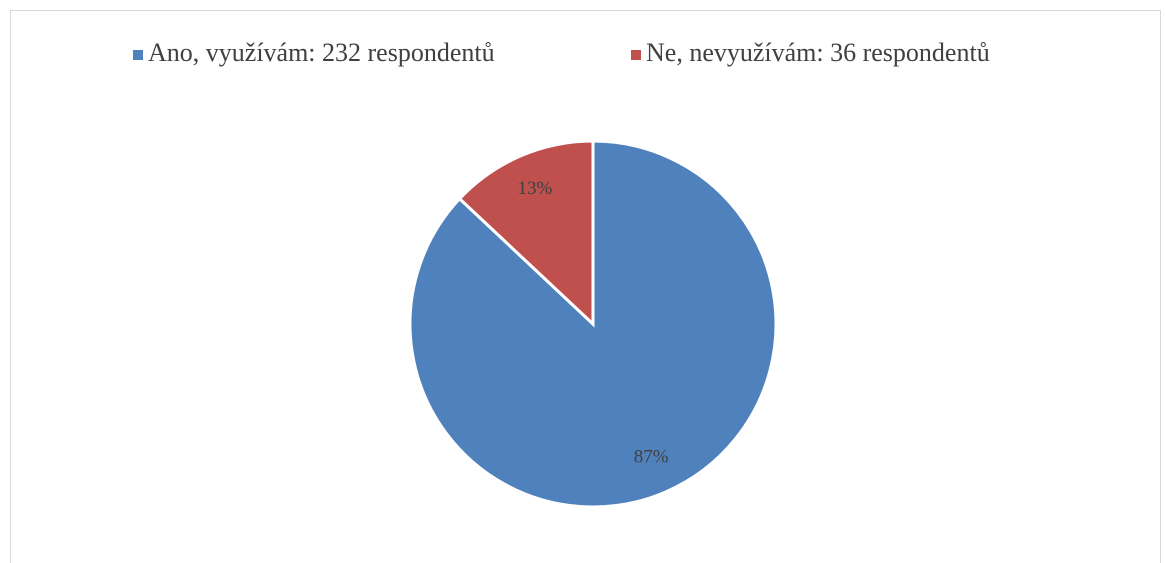 The image size is (1165, 563). What do you see at coordinates (321, 52) in the screenshot?
I see `legend-label: Ano, využívám: 232 respondentů` at bounding box center [321, 52].